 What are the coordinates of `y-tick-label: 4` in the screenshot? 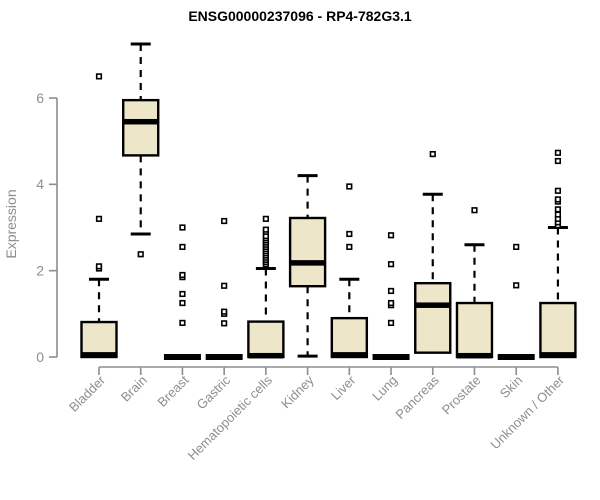 It's located at (40, 184).